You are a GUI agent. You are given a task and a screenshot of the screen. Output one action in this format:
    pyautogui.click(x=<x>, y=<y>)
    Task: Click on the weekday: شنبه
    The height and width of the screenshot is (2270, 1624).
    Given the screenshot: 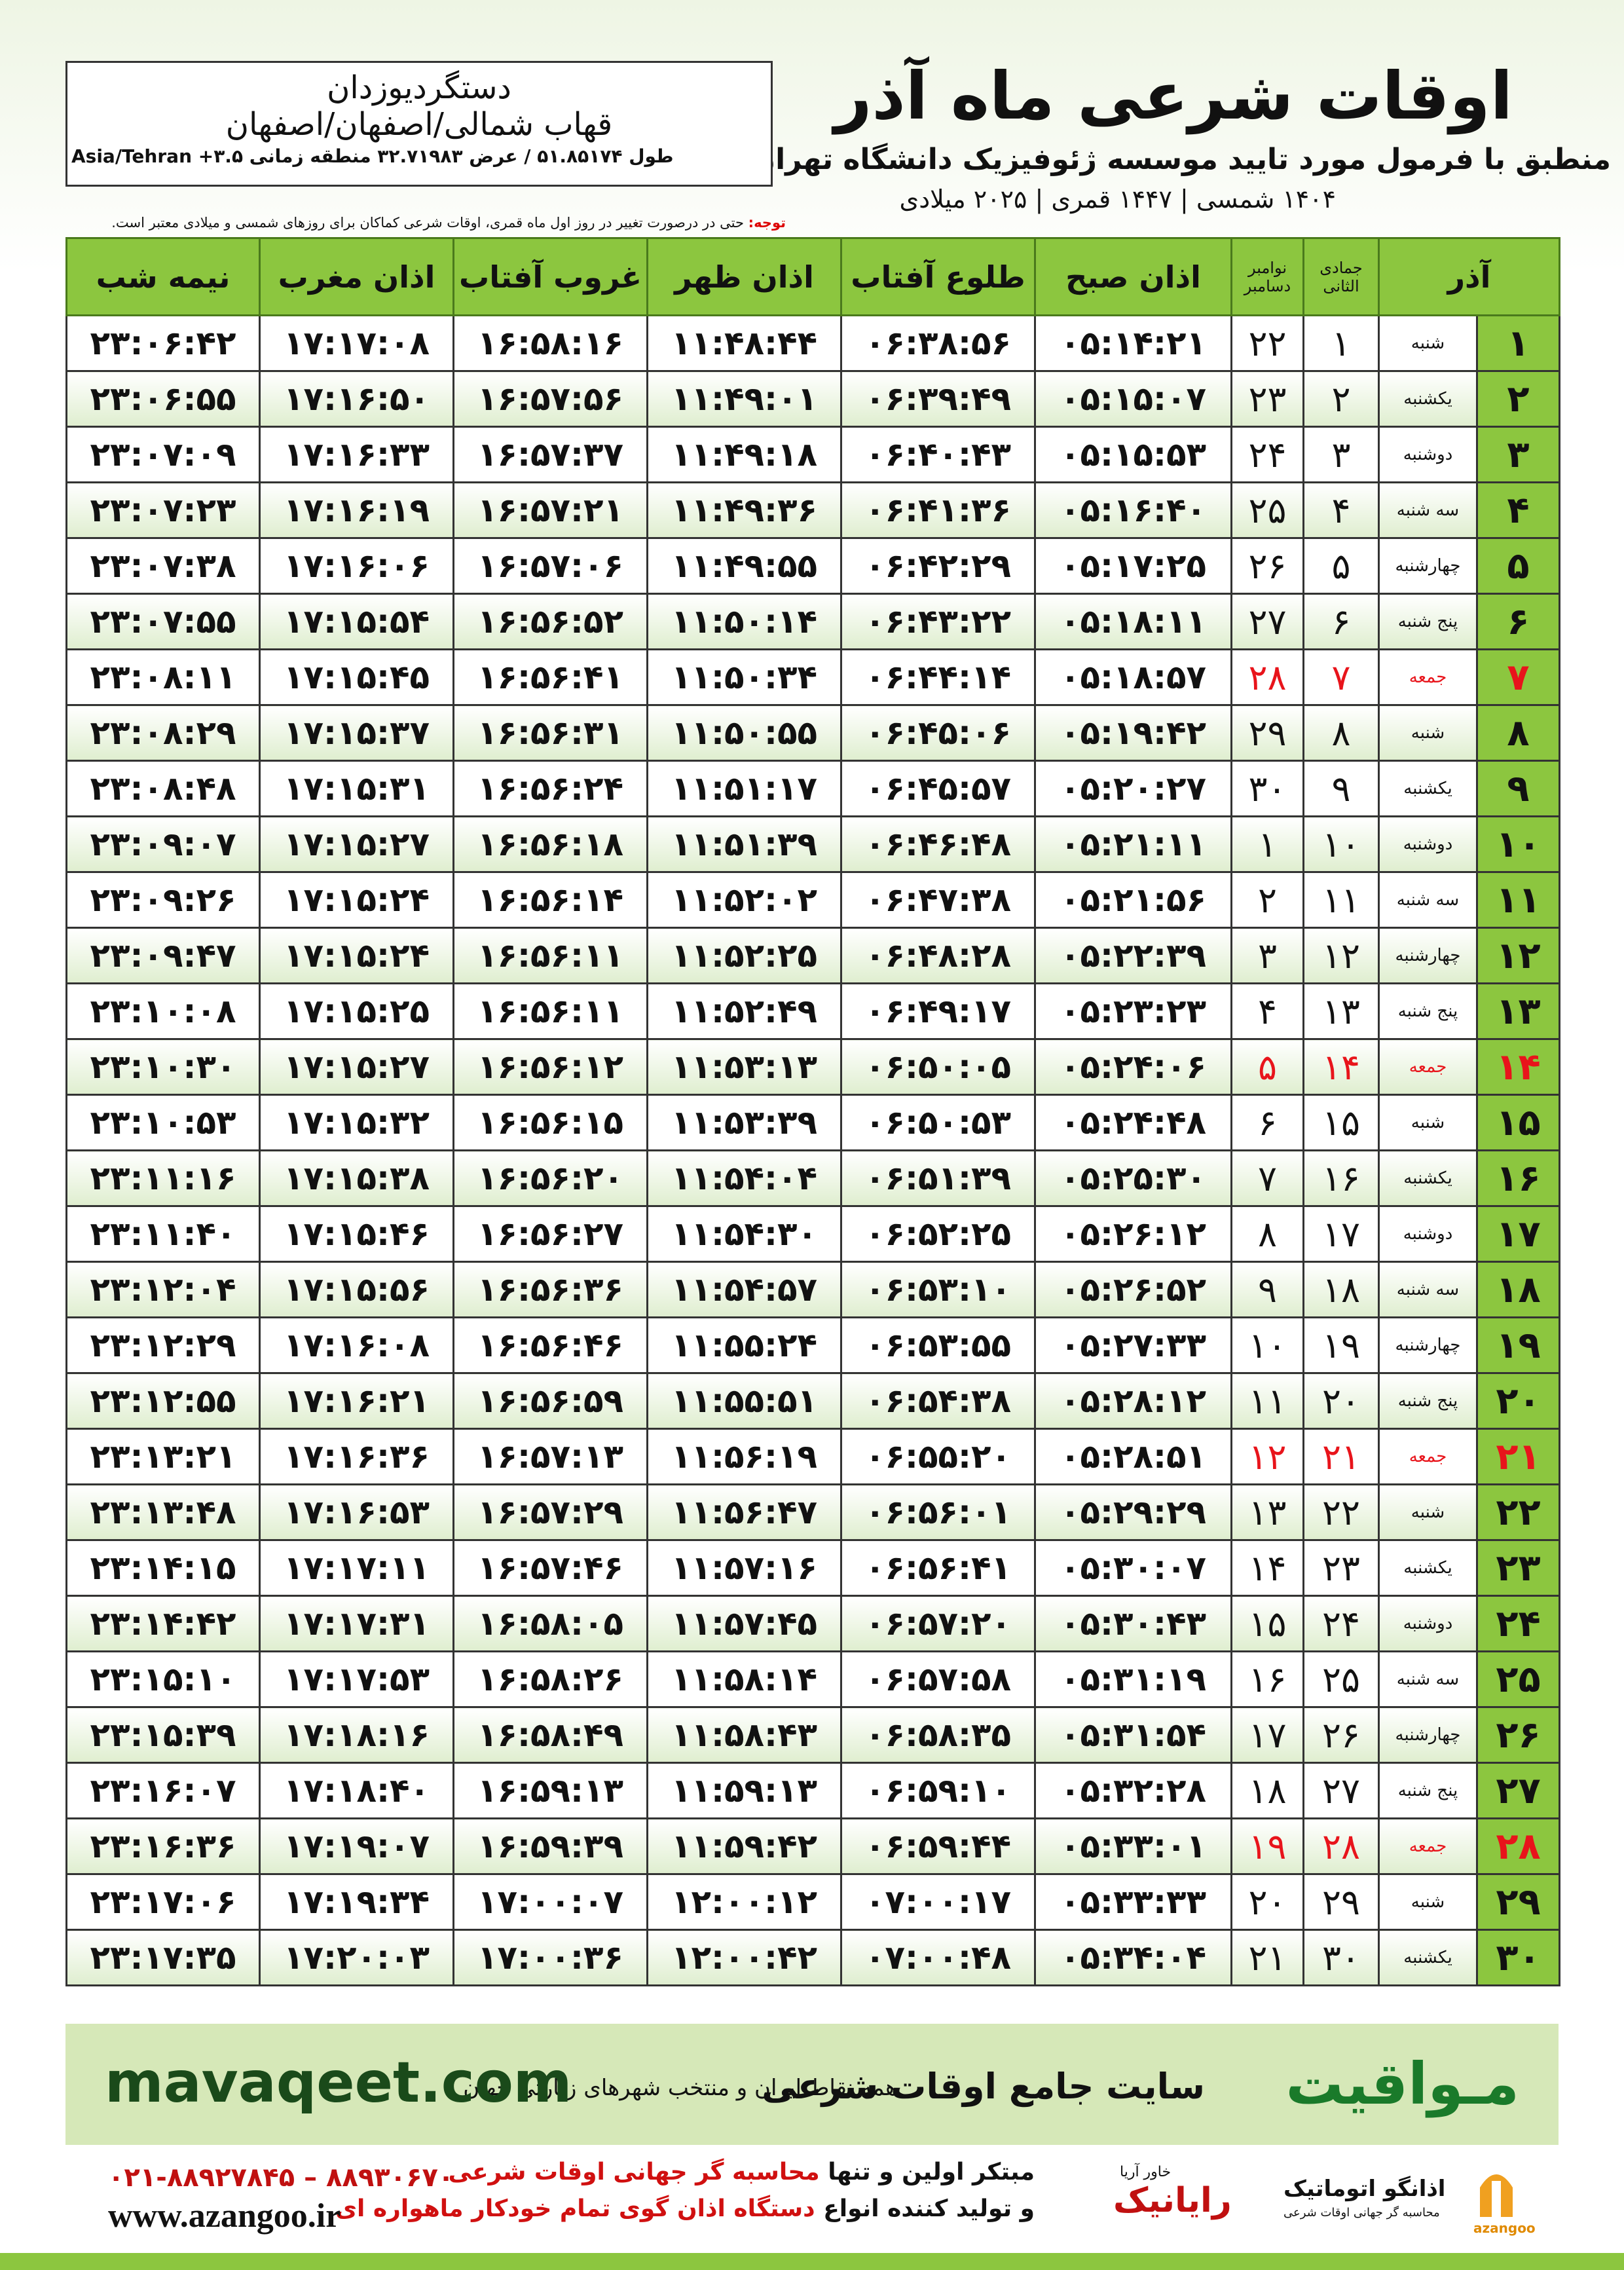 What is the action you would take?
    pyautogui.click(x=1428, y=343)
    